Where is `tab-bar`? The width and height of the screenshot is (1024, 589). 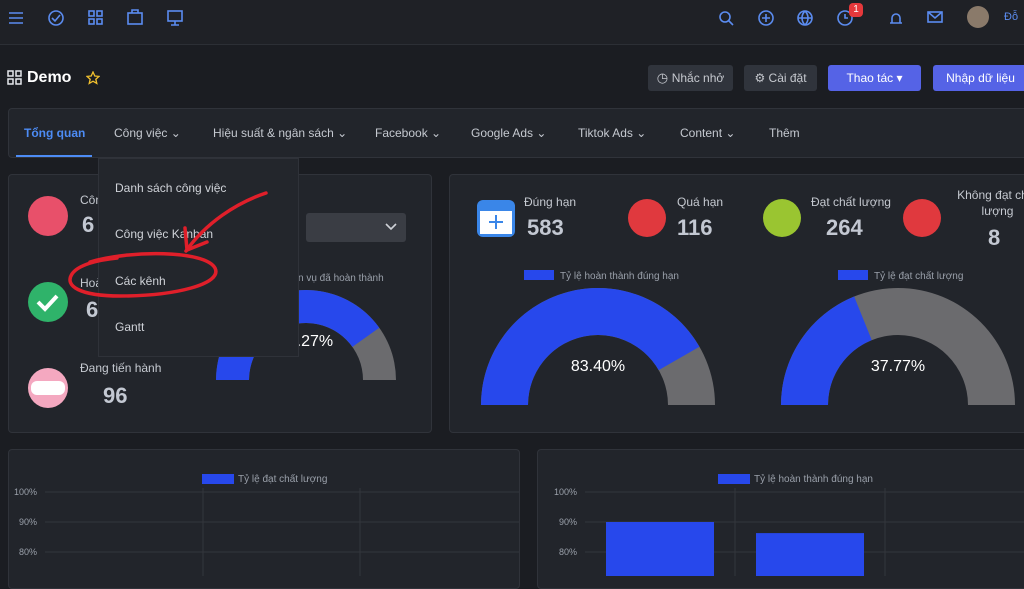
tab-bar is located at coordinates (516, 133).